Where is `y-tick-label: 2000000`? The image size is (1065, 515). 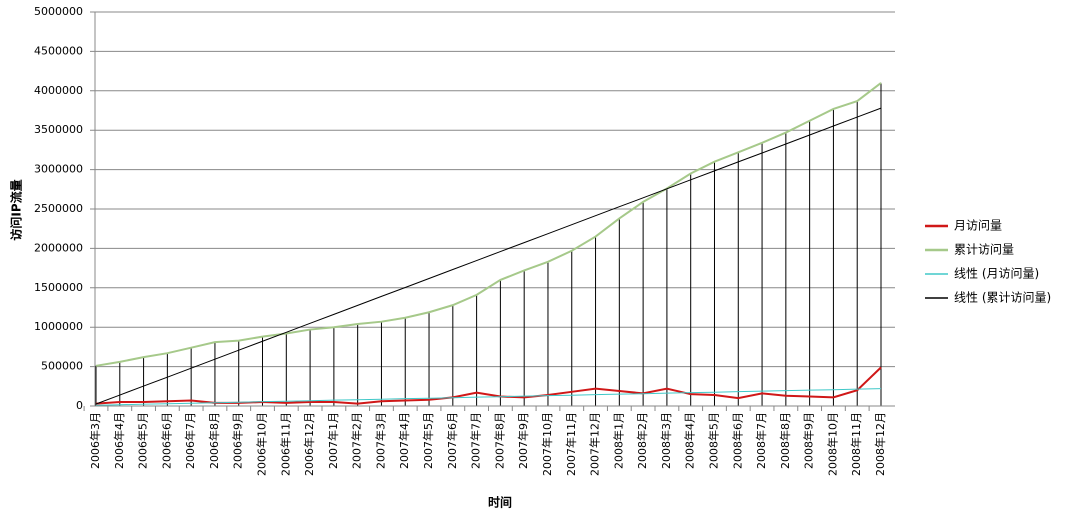 y-tick-label: 2000000 is located at coordinates (58, 247).